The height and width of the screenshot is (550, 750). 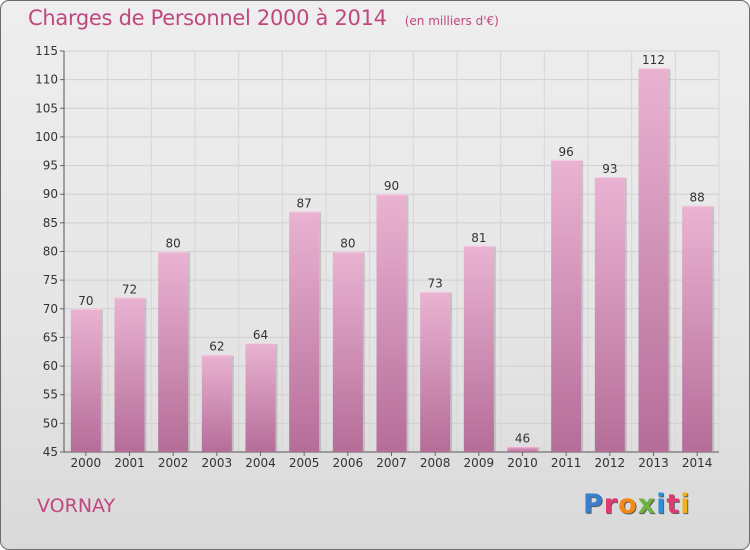 What do you see at coordinates (50, 252) in the screenshot?
I see `y-tick-label: 80` at bounding box center [50, 252].